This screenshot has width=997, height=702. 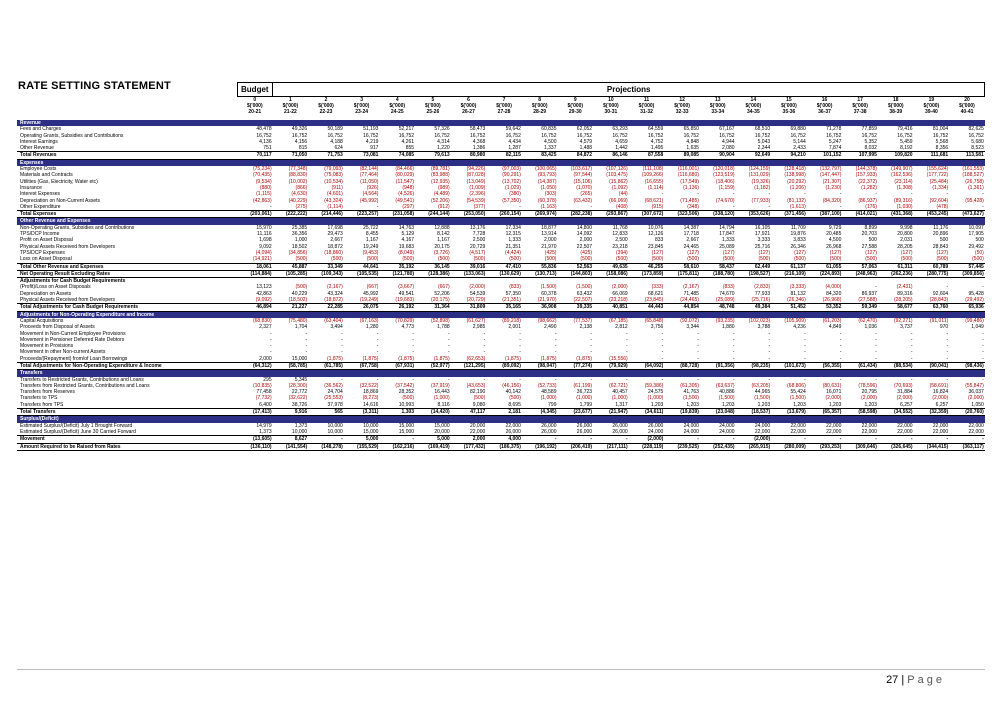 I want to click on cell-value: 109,820, so click(x=895, y=155).